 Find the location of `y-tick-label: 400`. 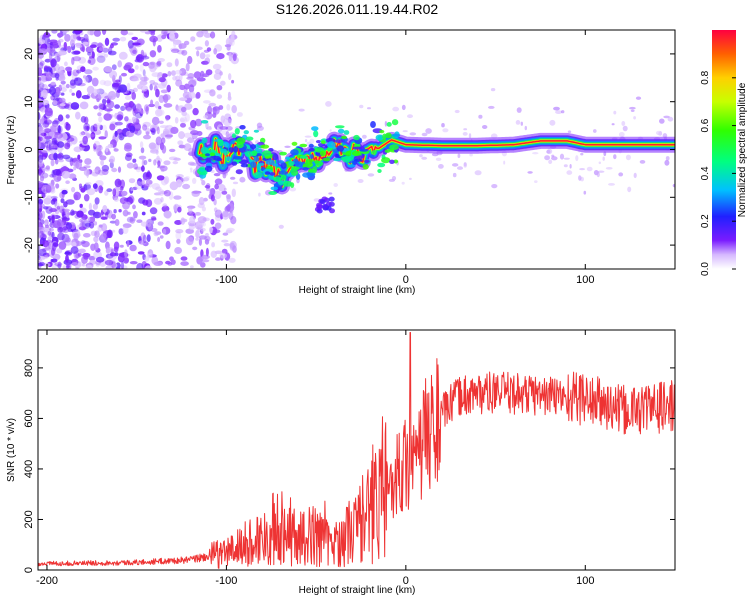

y-tick-label: 400 is located at coordinates (29, 469).